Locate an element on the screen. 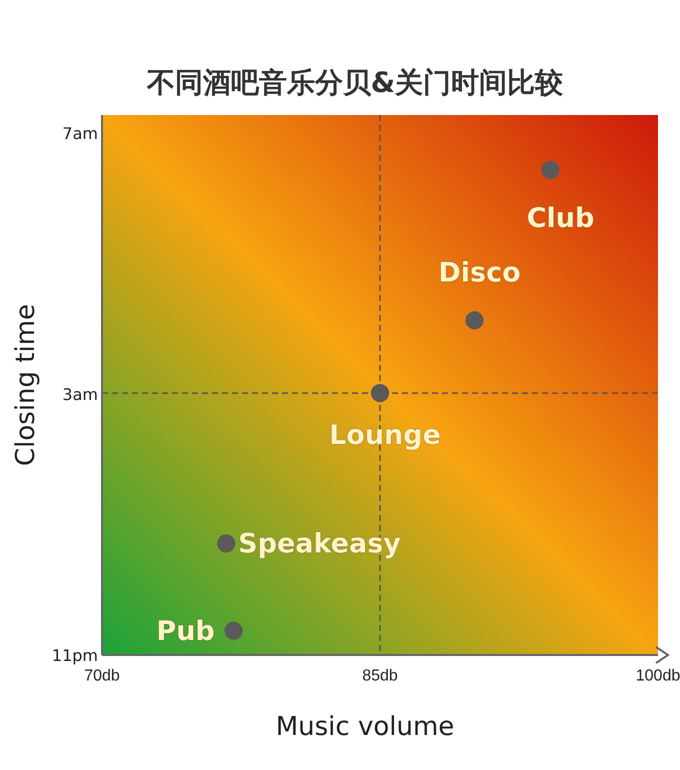 This screenshot has width=680, height=770. text: 3am is located at coordinates (80, 394).